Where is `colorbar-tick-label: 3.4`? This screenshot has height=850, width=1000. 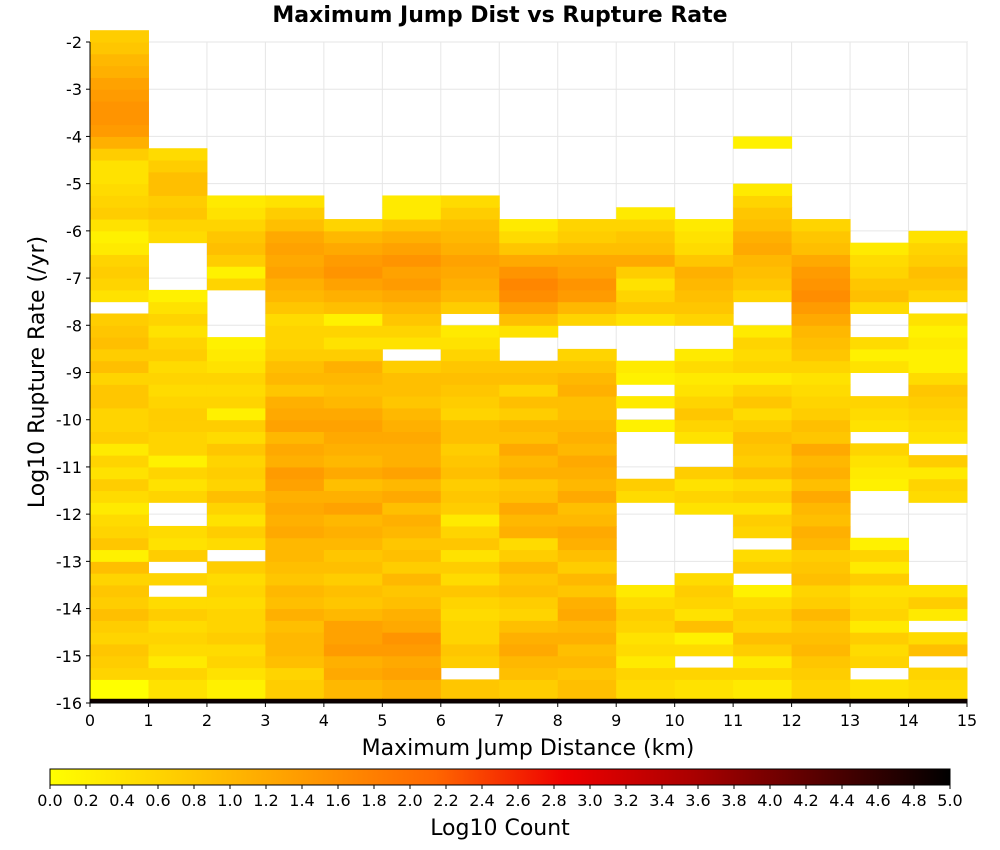
colorbar-tick-label: 3.4 is located at coordinates (661, 800).